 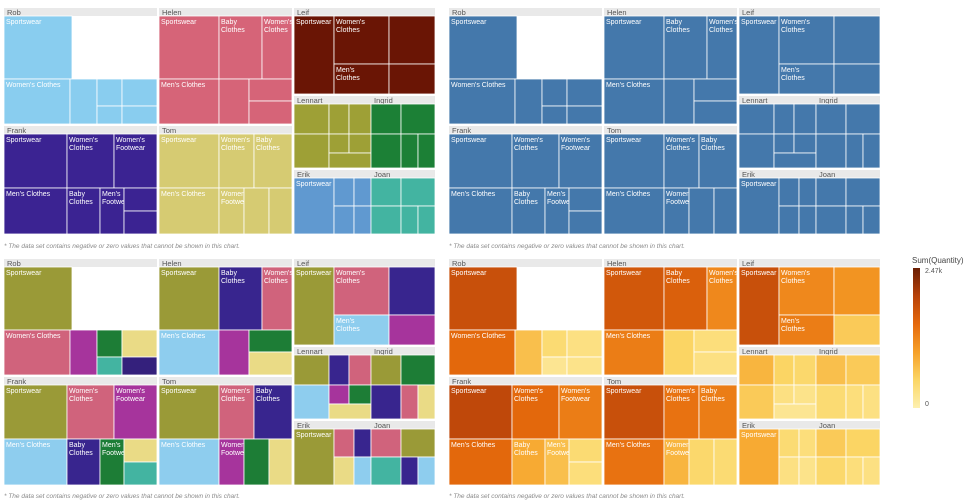 What do you see at coordinates (580, 161) in the screenshot?
I see `tile-frank-women-s-footwear` at bounding box center [580, 161].